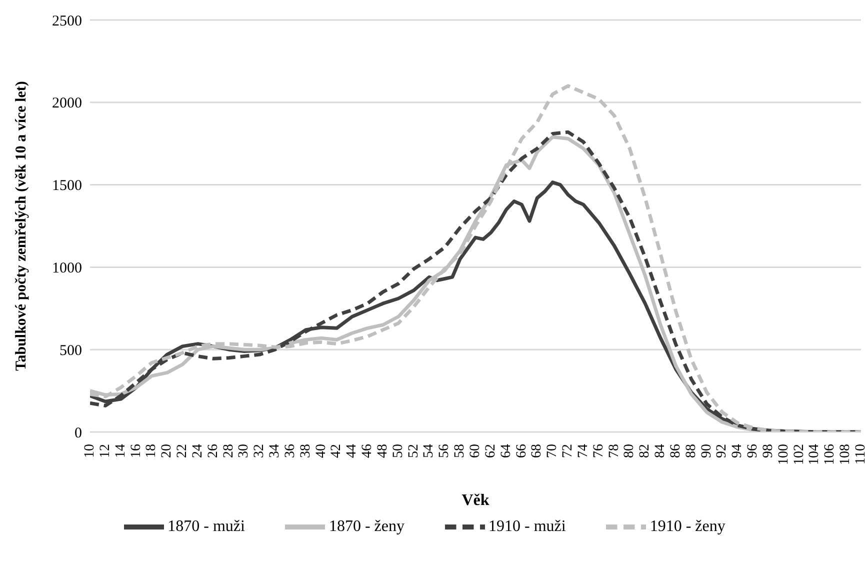 This screenshot has width=865, height=565. Describe the element at coordinates (244, 451) in the screenshot. I see `x-tick-label: 30` at that location.